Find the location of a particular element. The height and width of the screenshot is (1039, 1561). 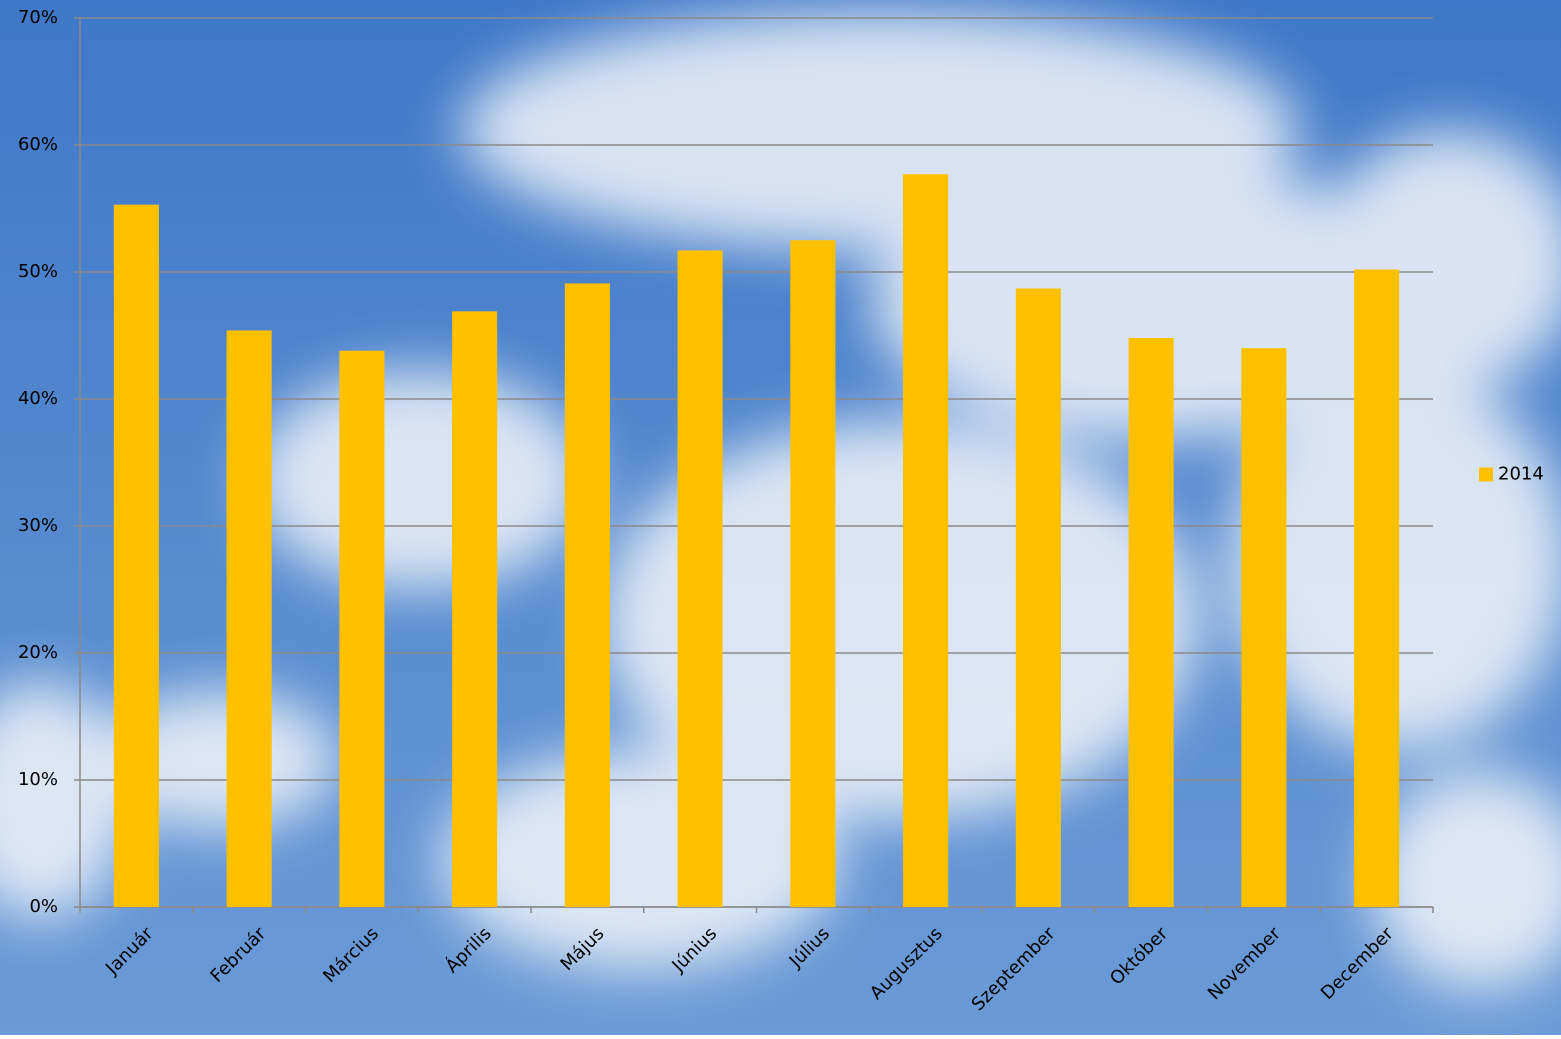

y-tick-label: 50% is located at coordinates (38, 271).